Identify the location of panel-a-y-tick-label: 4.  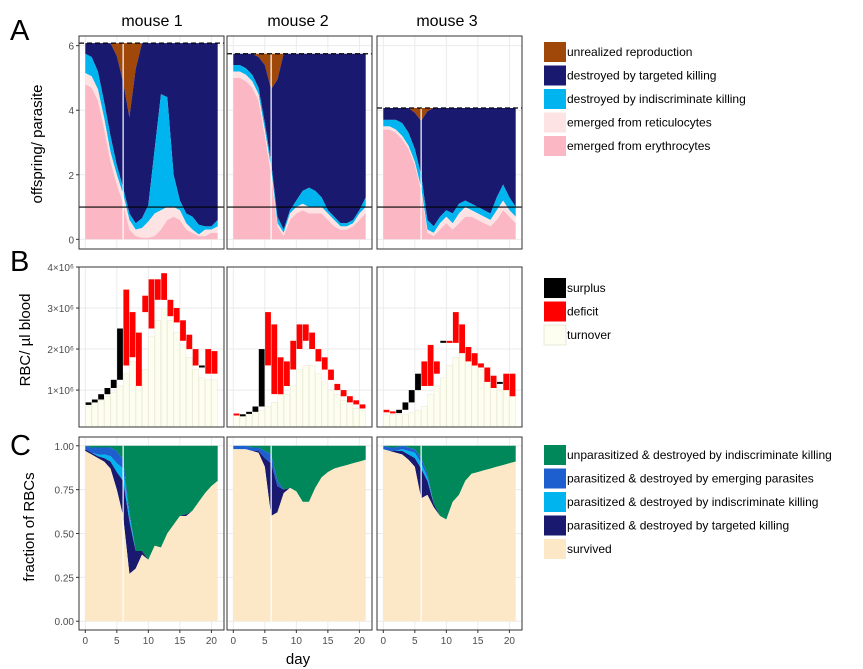
(71, 111).